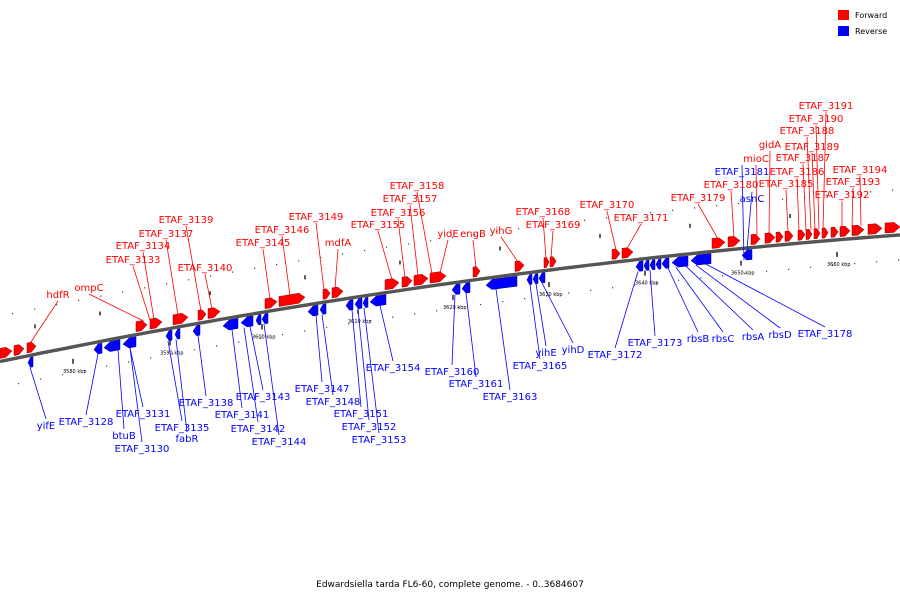 This screenshot has width=900, height=600. Describe the element at coordinates (615, 355) in the screenshot. I see `gene-label: ETAF_3172` at that location.